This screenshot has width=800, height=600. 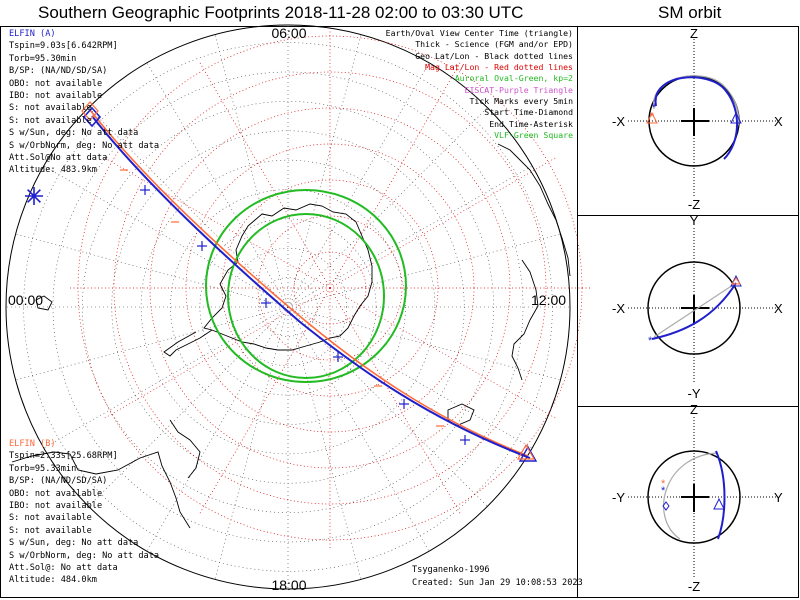 I want to click on sm-panel-yz: * * Z -Z -Y Y, so click(x=697, y=498).